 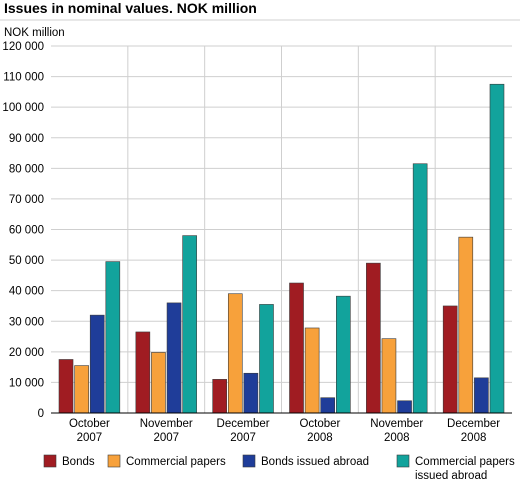 I want to click on y-tick-label: 0, so click(x=41, y=414).